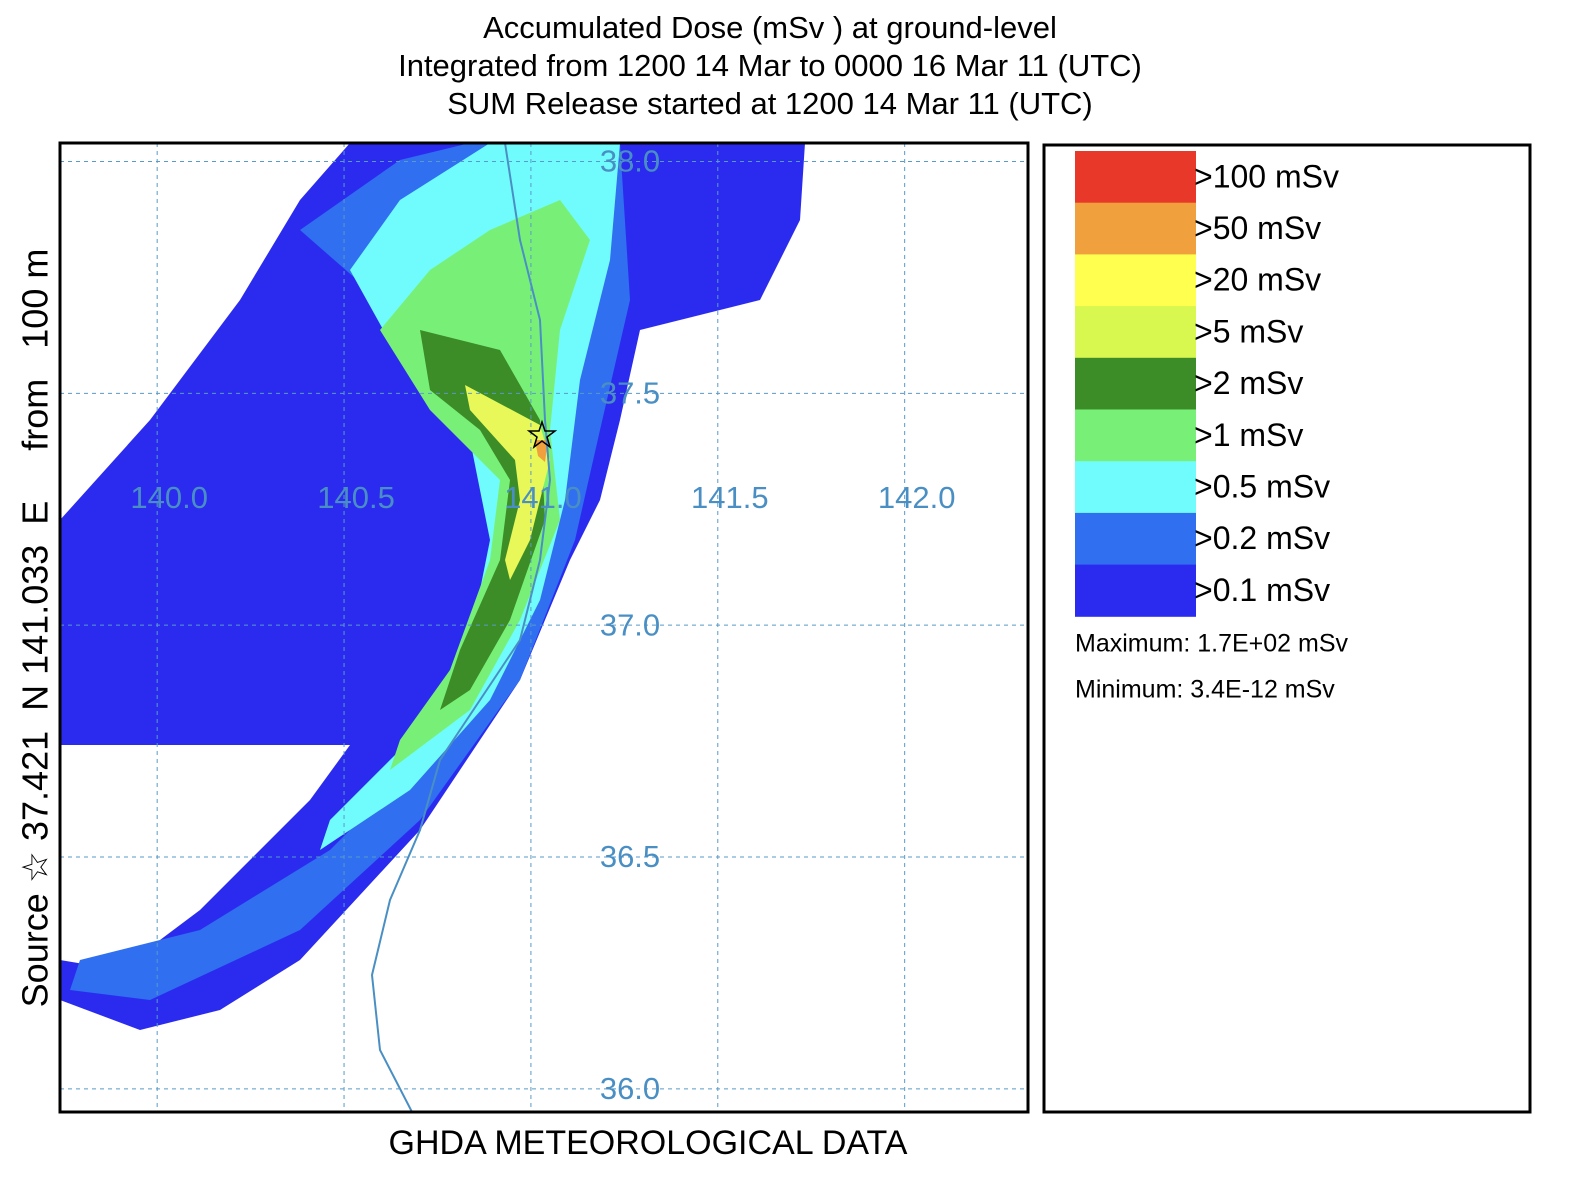 The image size is (1580, 1187). What do you see at coordinates (630, 393) in the screenshot?
I see `lat-label: 37.5` at bounding box center [630, 393].